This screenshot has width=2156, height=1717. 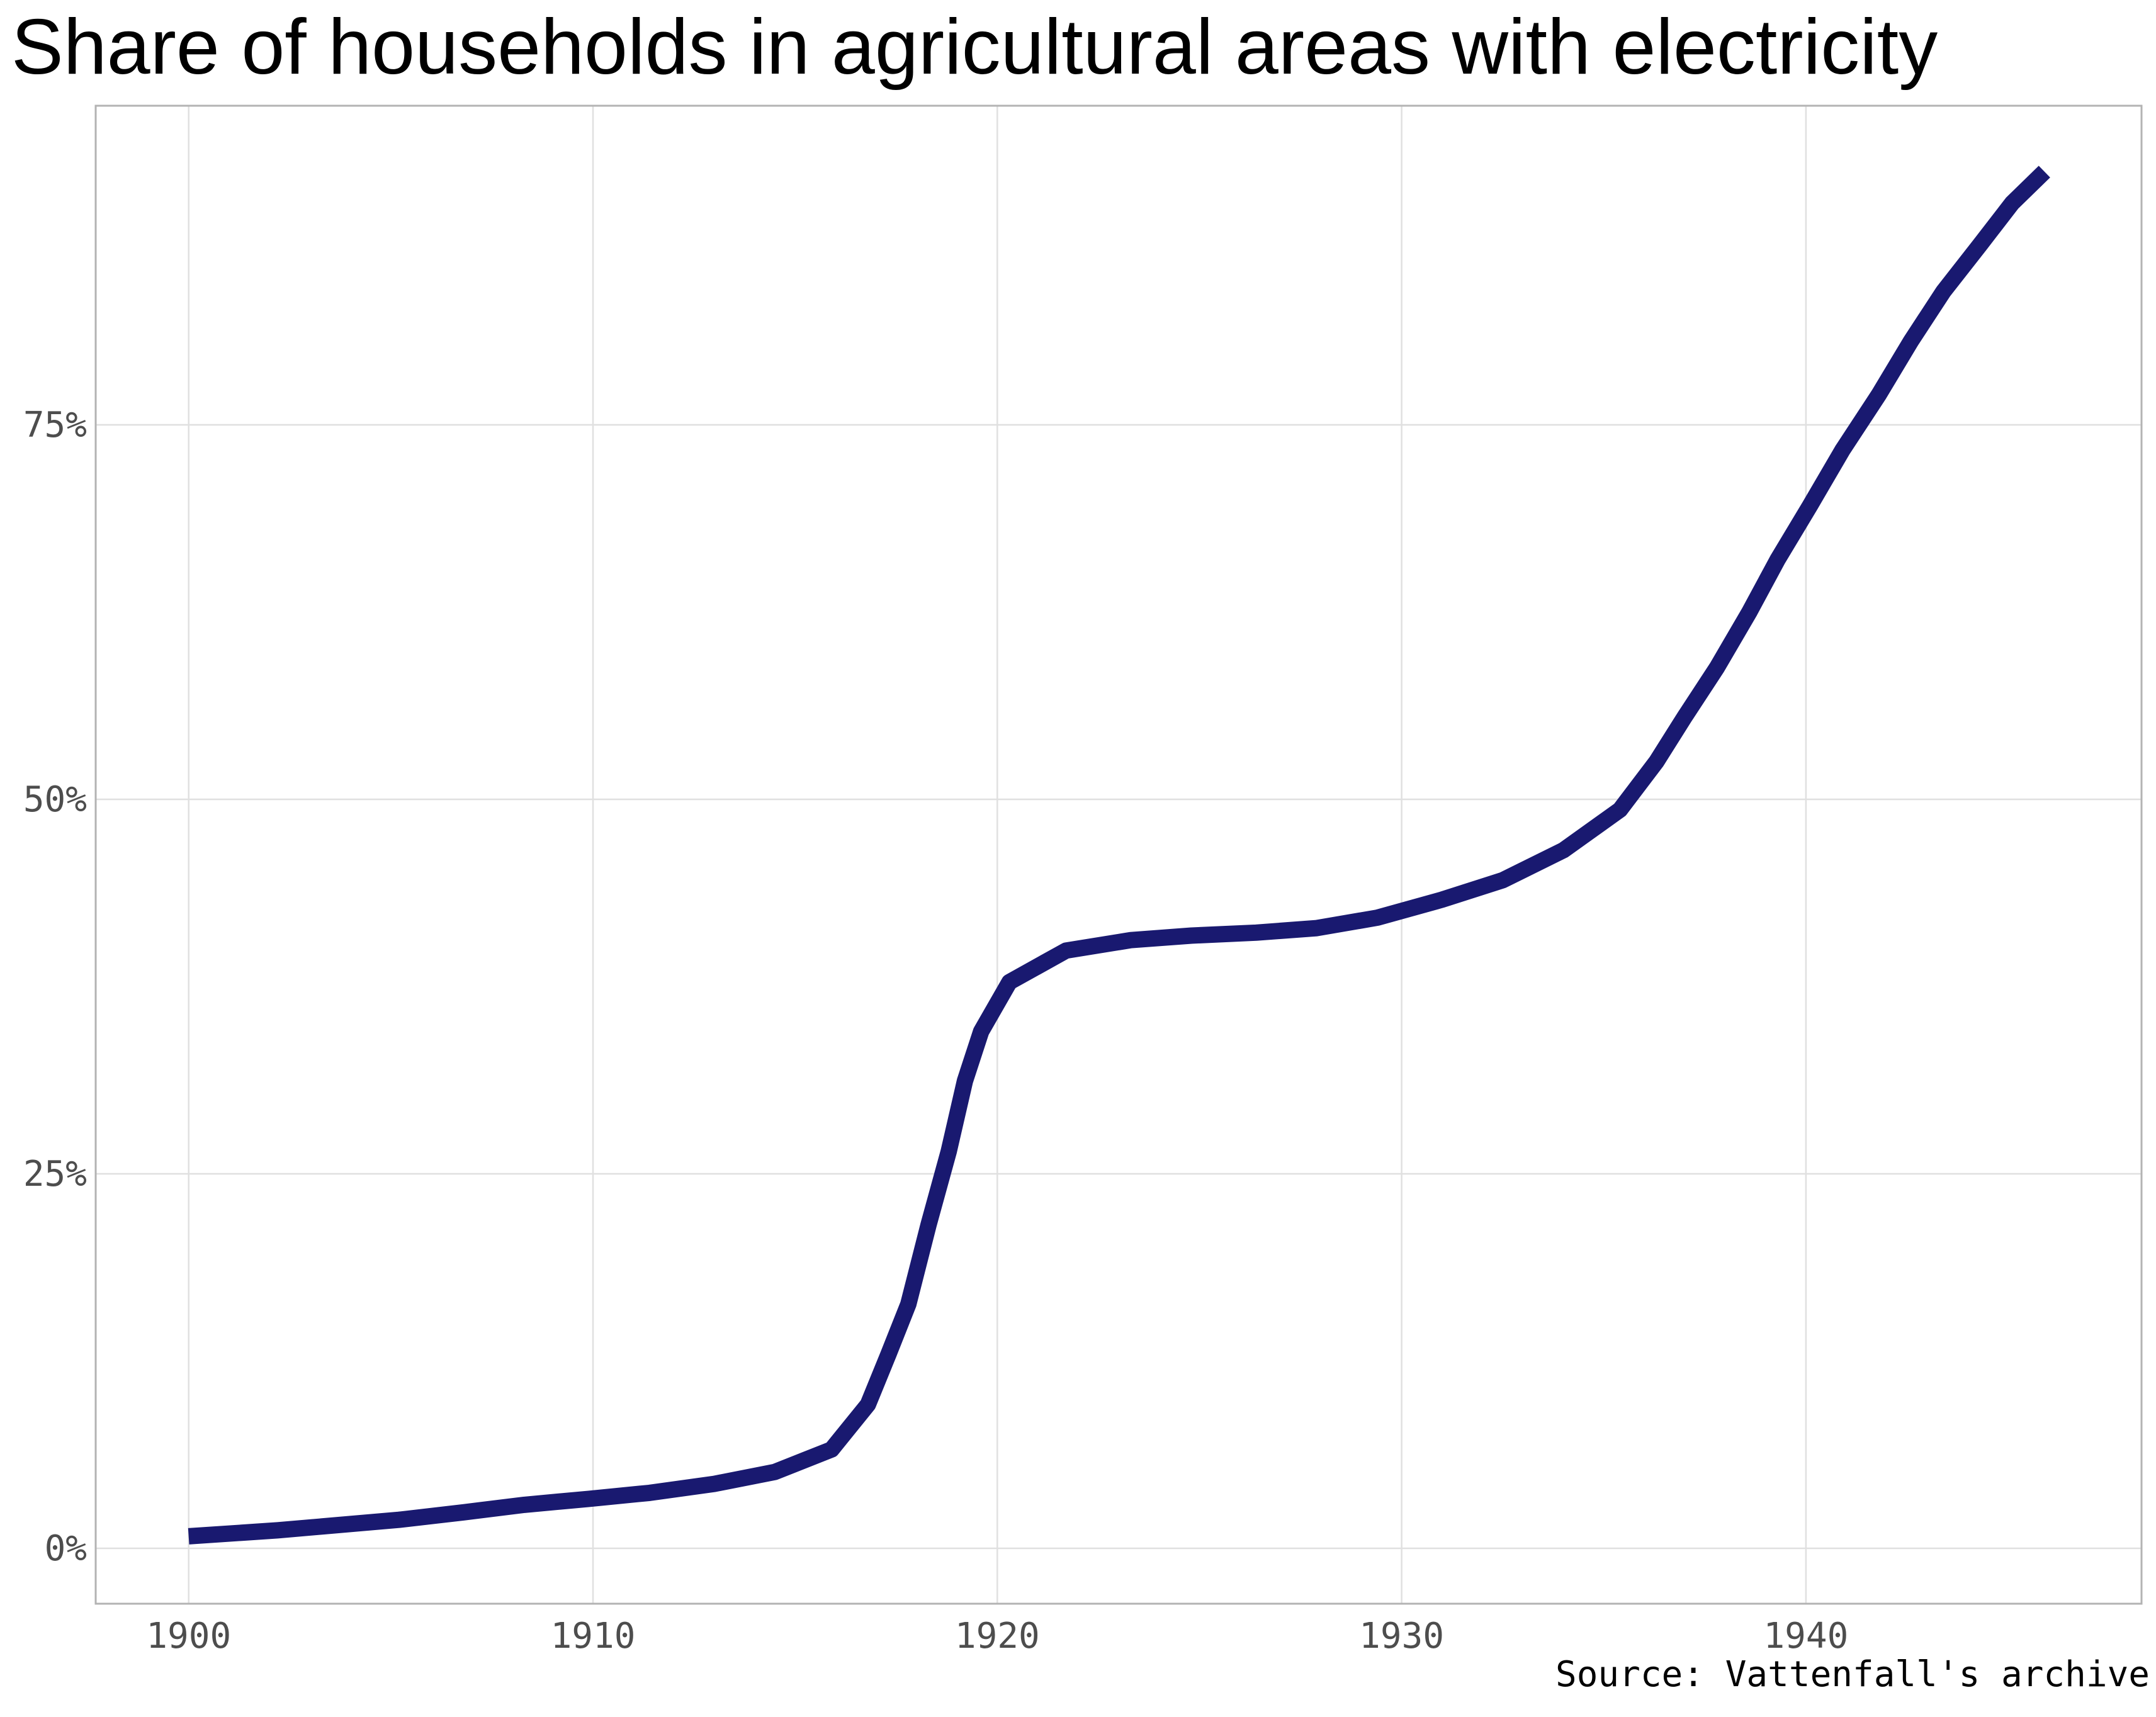 What do you see at coordinates (1852, 1674) in the screenshot?
I see `source-caption: Source: Vattenfall's archive` at bounding box center [1852, 1674].